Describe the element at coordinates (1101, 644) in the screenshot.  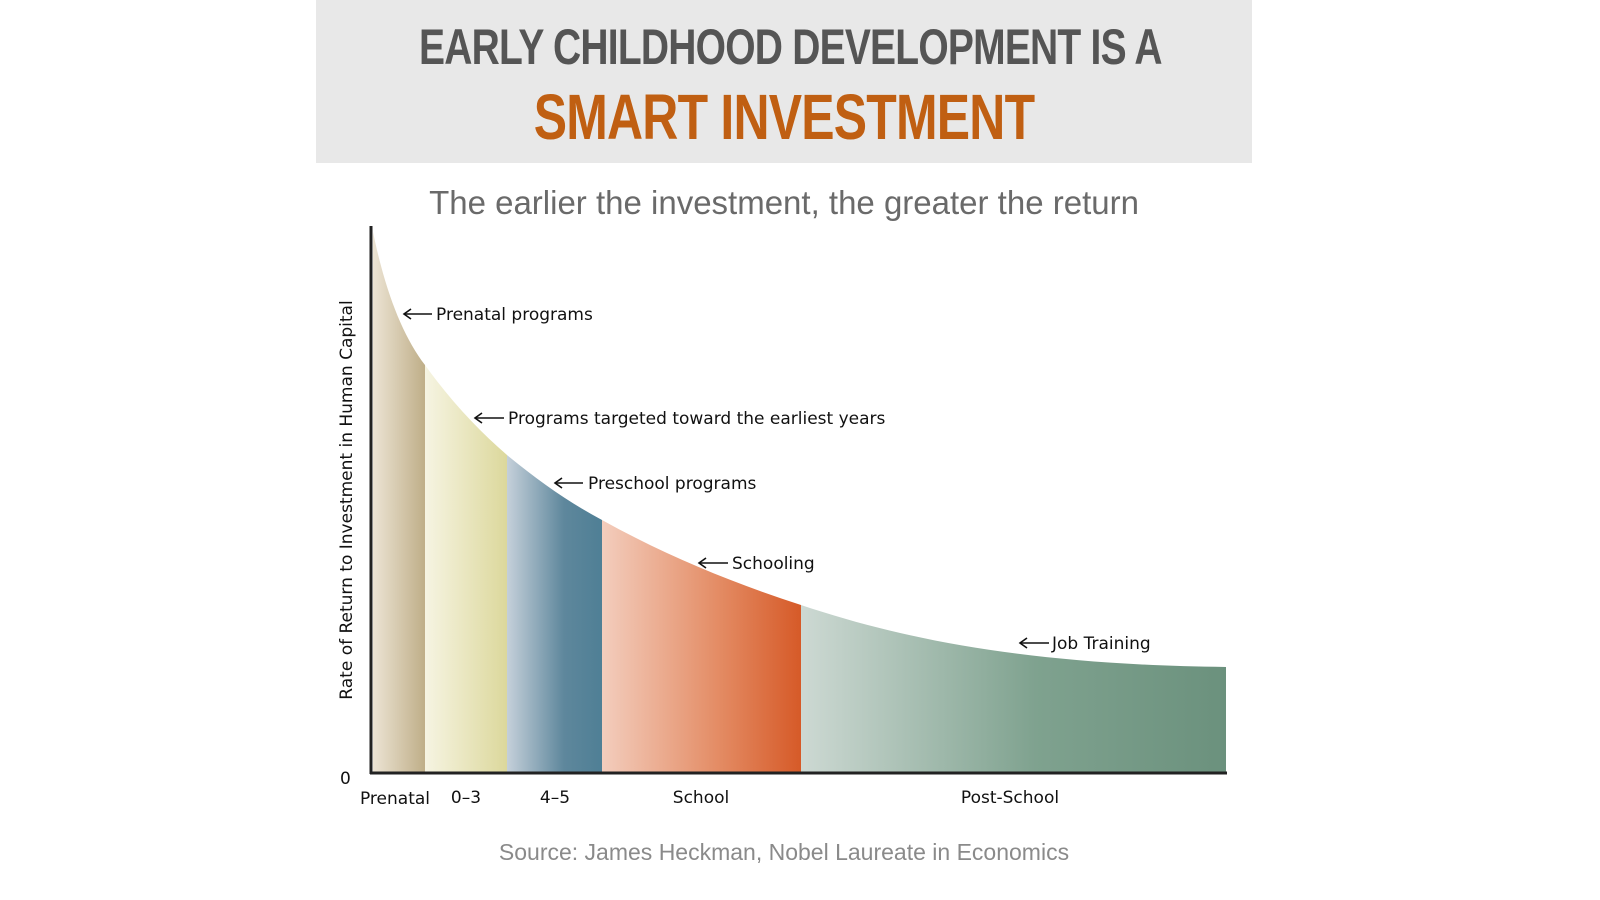
I see `svg-text: Job Training` at that location.